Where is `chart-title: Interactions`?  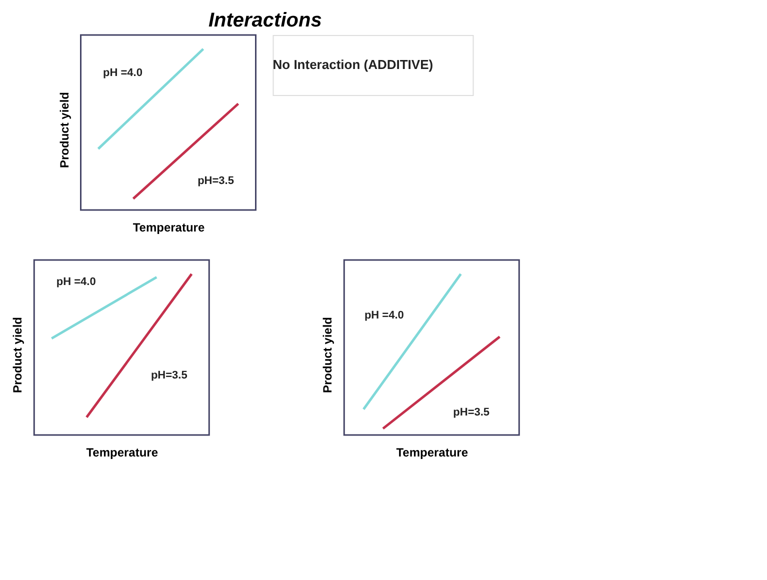
chart-title: Interactions is located at coordinates (265, 20).